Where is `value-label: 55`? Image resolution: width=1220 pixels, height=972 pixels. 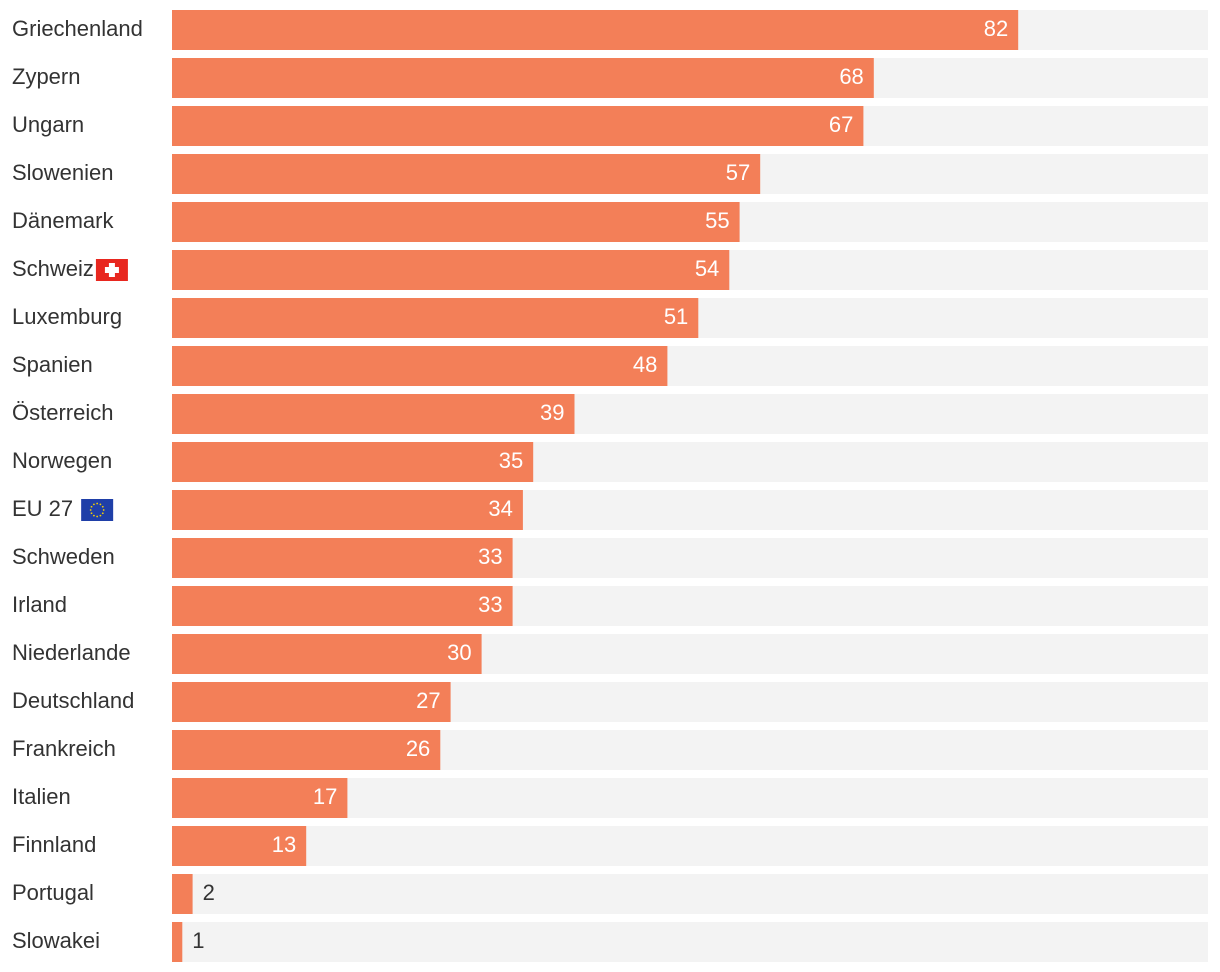
value-label: 55 is located at coordinates (717, 220).